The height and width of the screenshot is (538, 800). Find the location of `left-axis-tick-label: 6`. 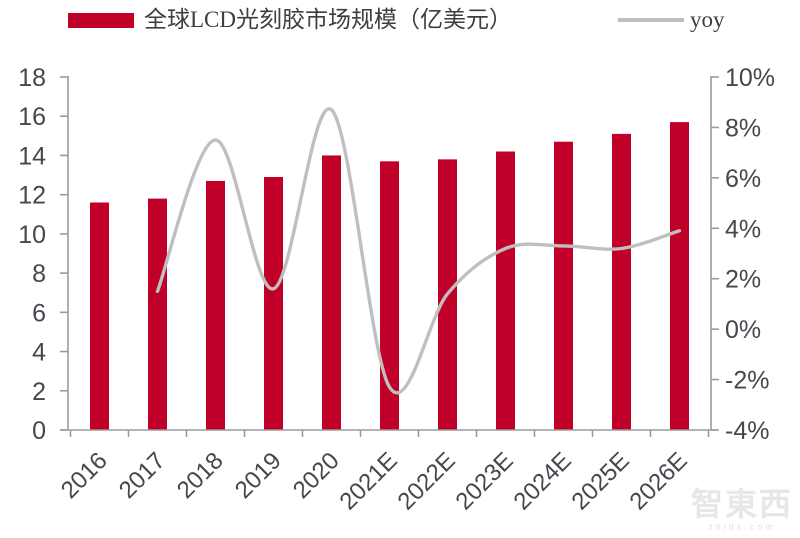

left-axis-tick-label: 6 is located at coordinates (39, 313).